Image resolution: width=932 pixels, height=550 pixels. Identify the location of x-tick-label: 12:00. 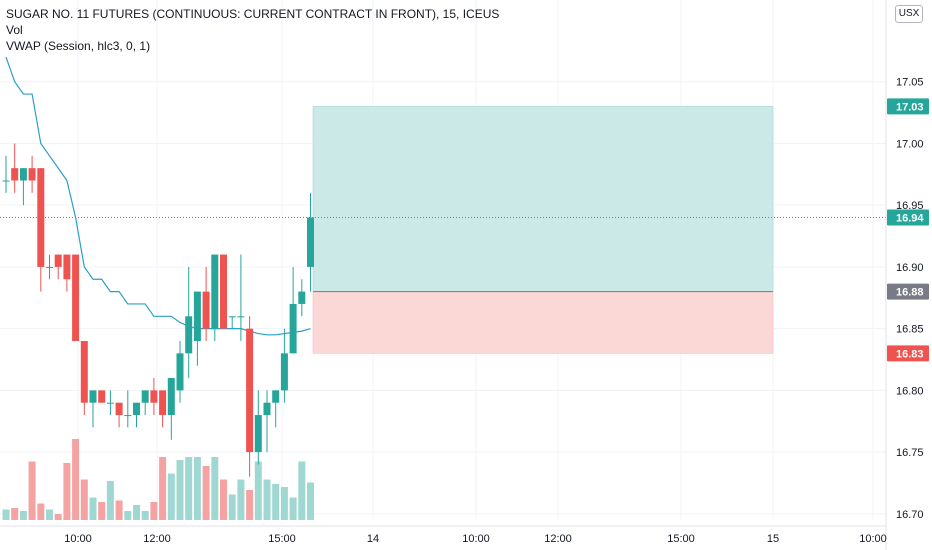
(558, 539).